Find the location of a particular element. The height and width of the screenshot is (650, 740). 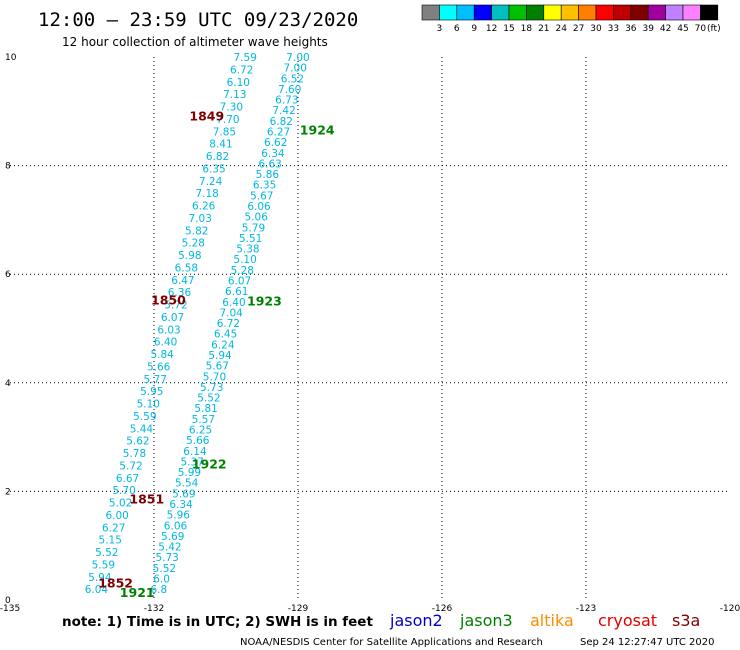

wave-height-value: 6.0 is located at coordinates (161, 579).